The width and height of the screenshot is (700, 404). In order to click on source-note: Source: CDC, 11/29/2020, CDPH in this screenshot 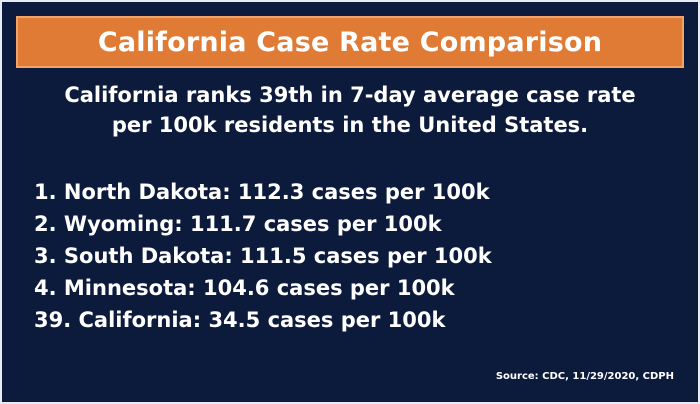, I will do `click(584, 376)`.